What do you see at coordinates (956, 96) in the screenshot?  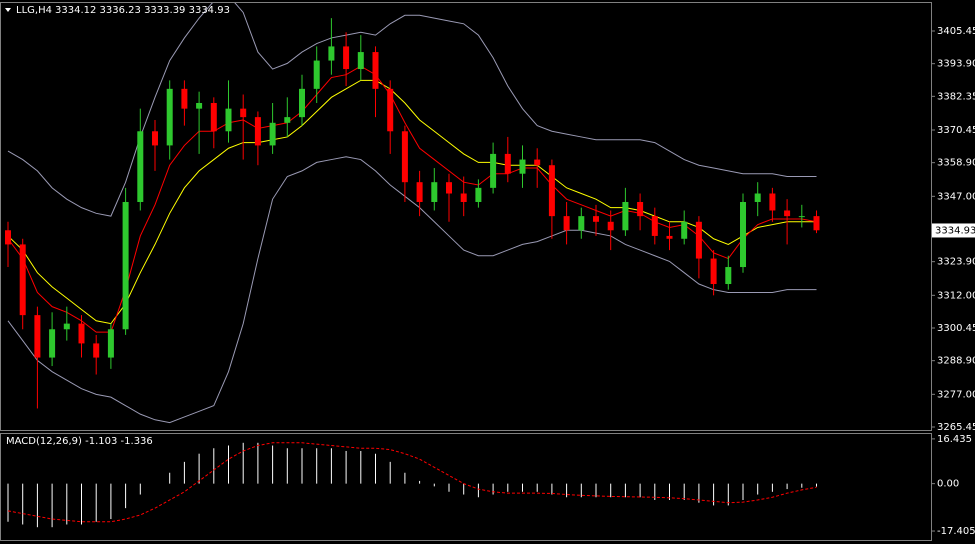 I see `y-tick-label: 3382.35` at bounding box center [956, 96].